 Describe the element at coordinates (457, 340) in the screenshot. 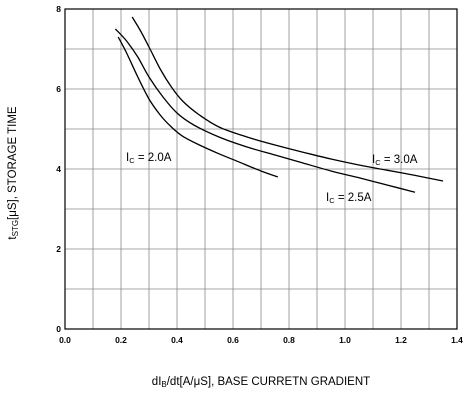

I see `x-tick-label: 1.4` at that location.